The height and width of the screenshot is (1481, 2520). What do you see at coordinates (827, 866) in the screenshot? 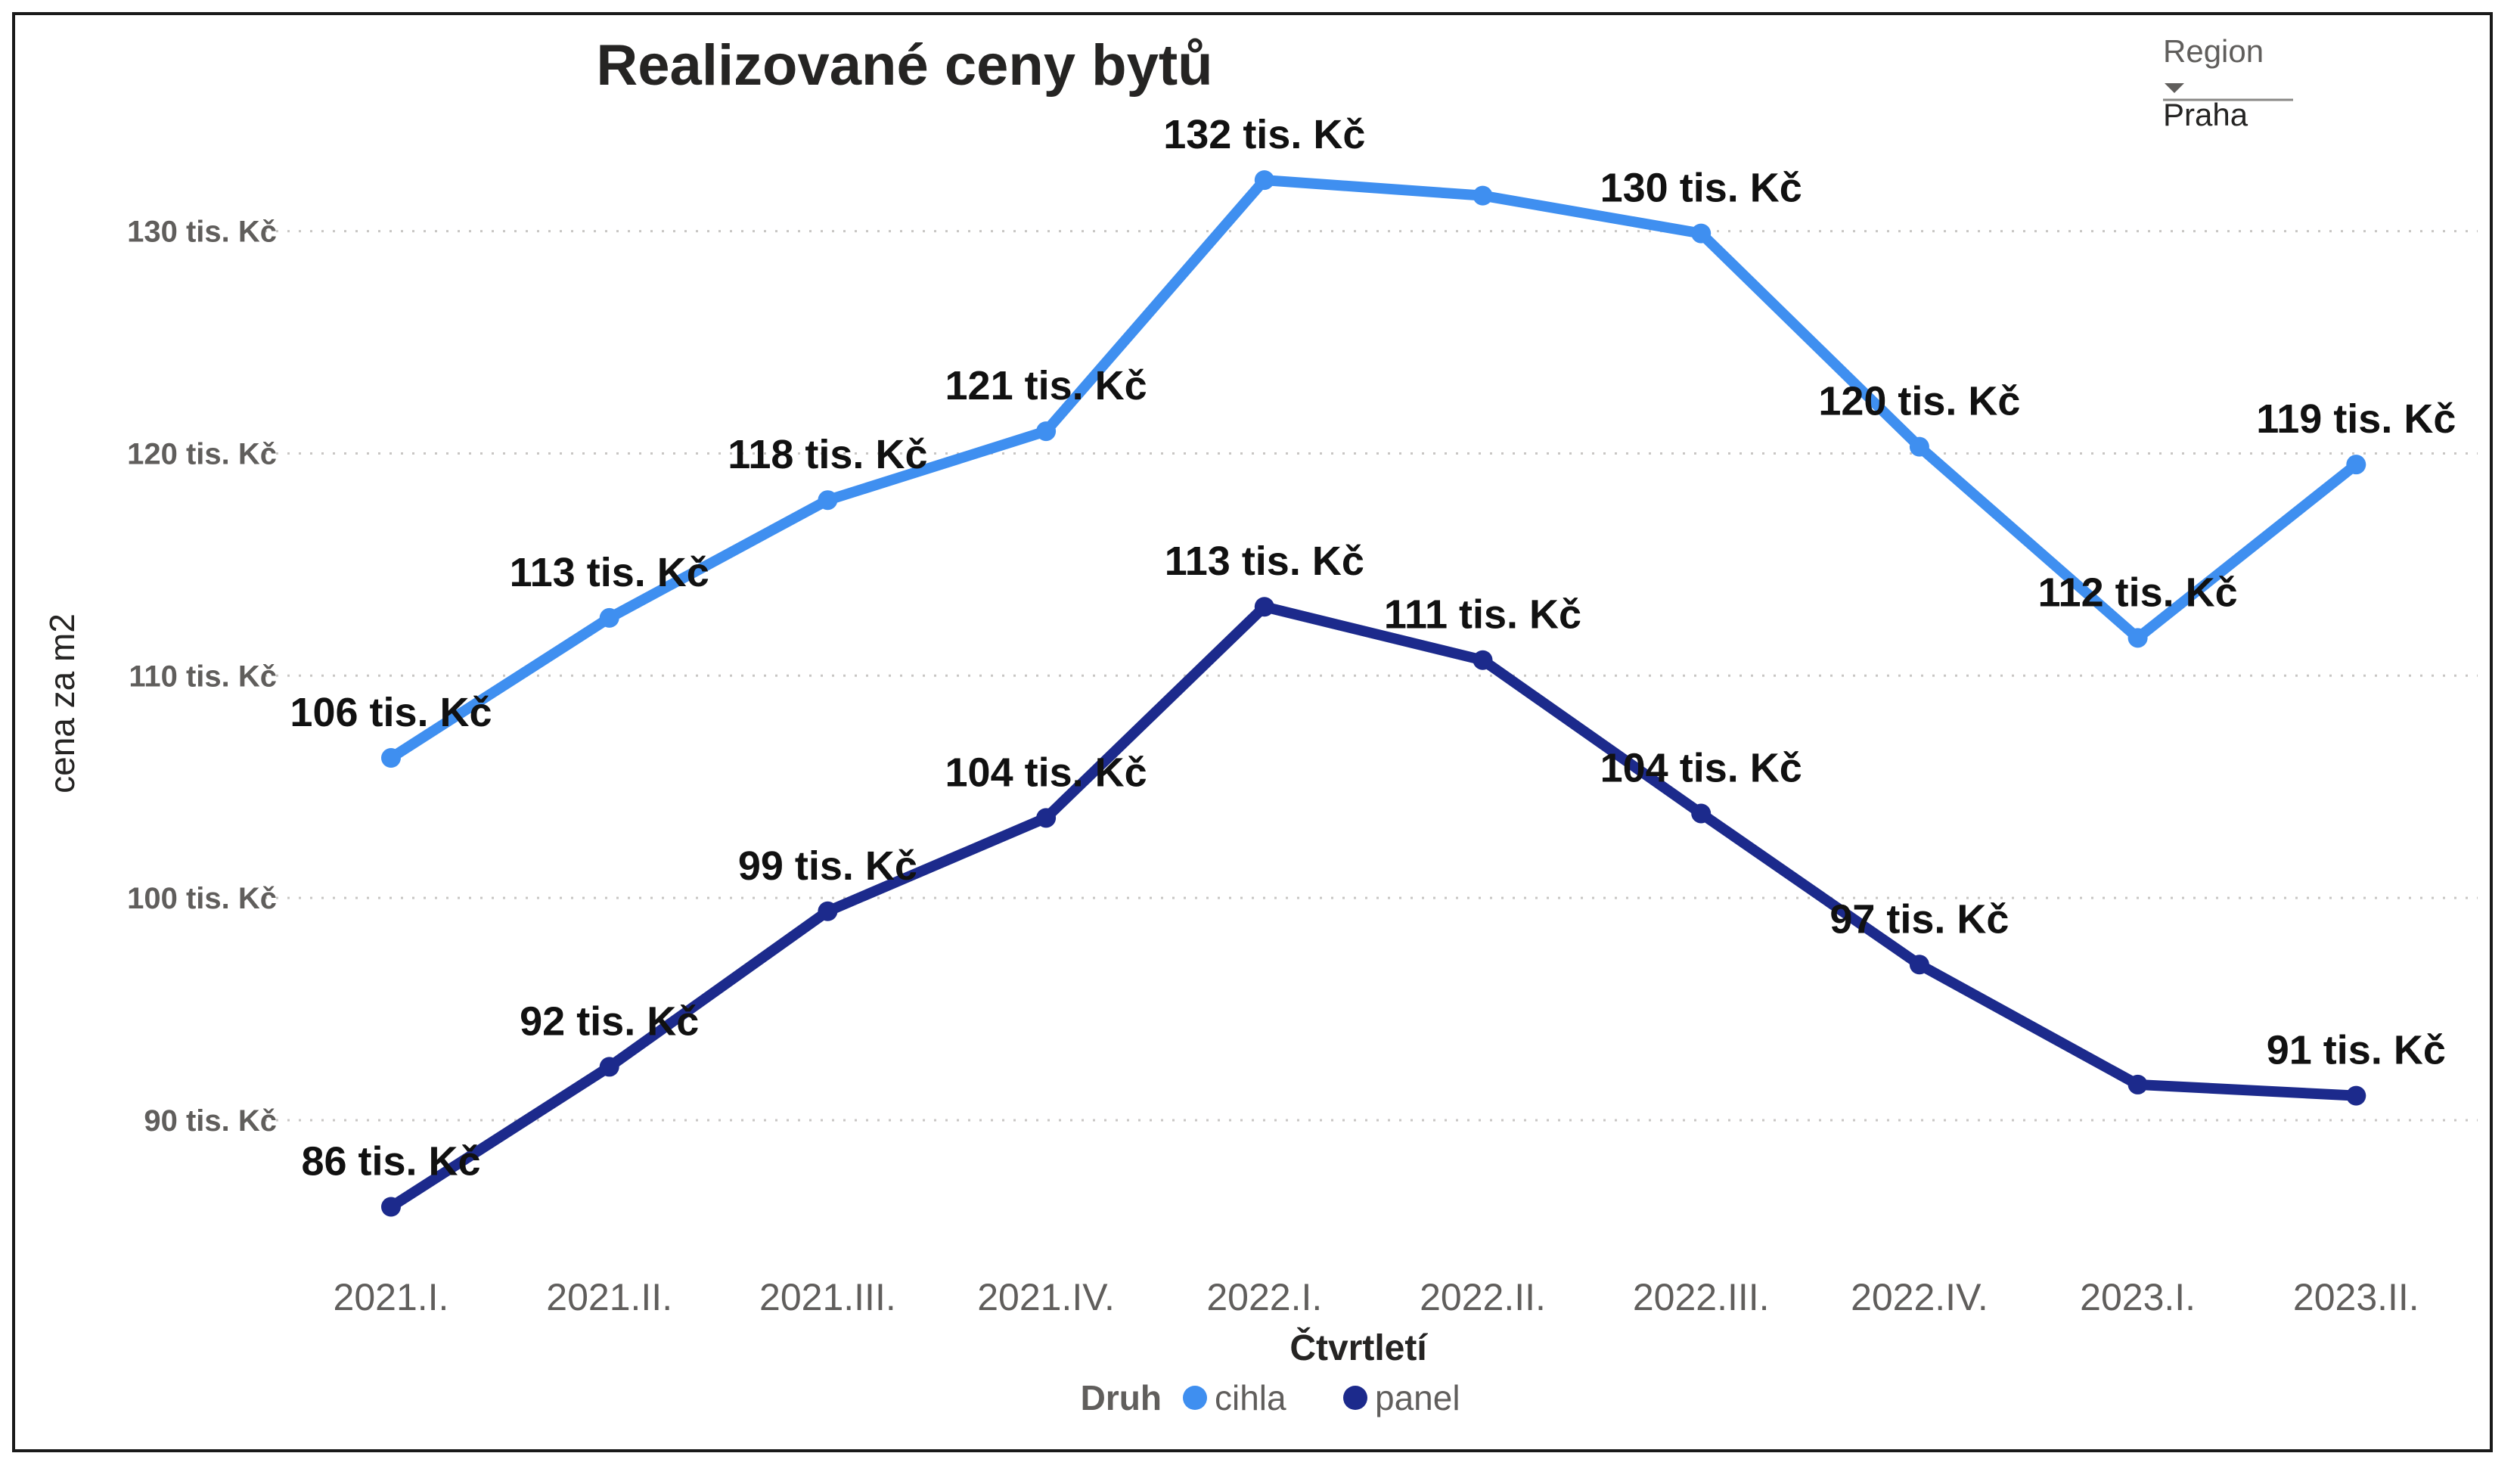
I see `data-label-panel: 99 tis. Kč` at bounding box center [827, 866].